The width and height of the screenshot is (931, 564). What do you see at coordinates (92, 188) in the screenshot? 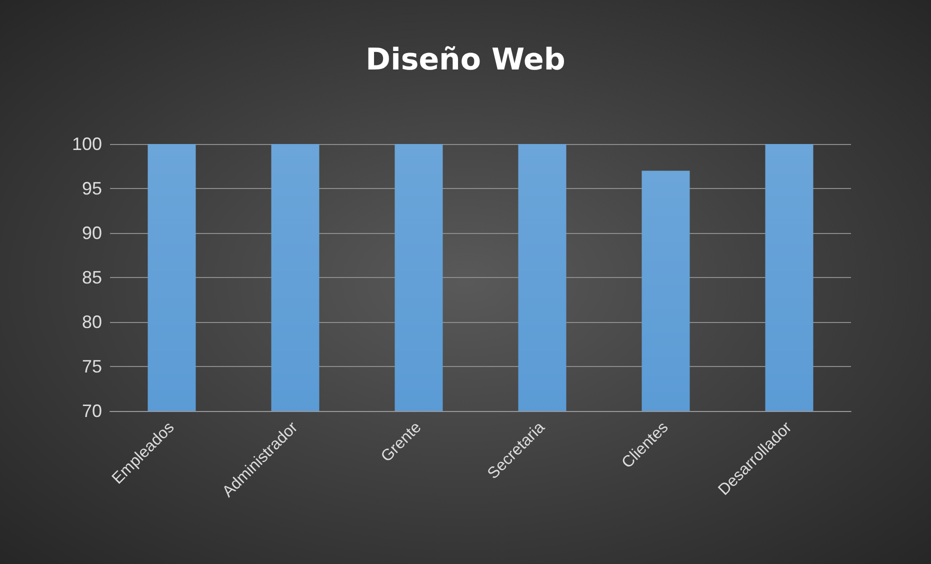
I see `y-tick-label: 95` at bounding box center [92, 188].